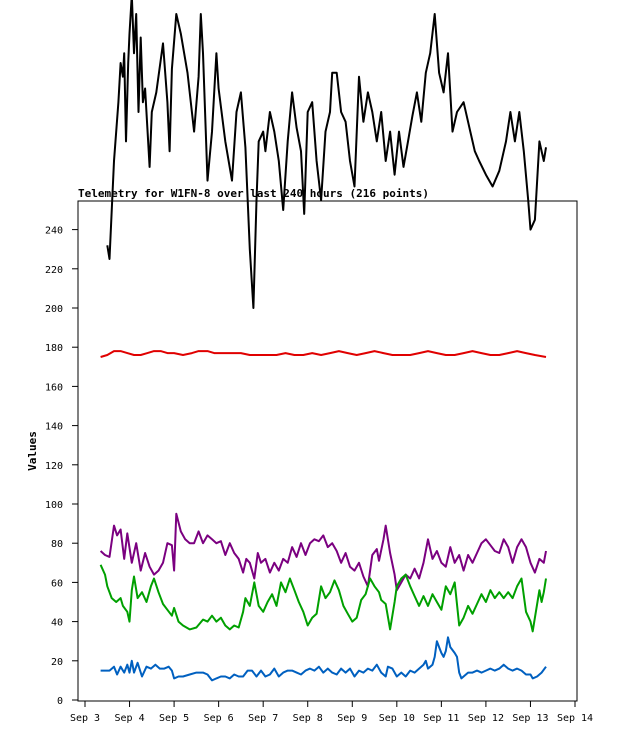  What do you see at coordinates (32, 451) in the screenshot?
I see `y-axis-label: Values` at bounding box center [32, 451].